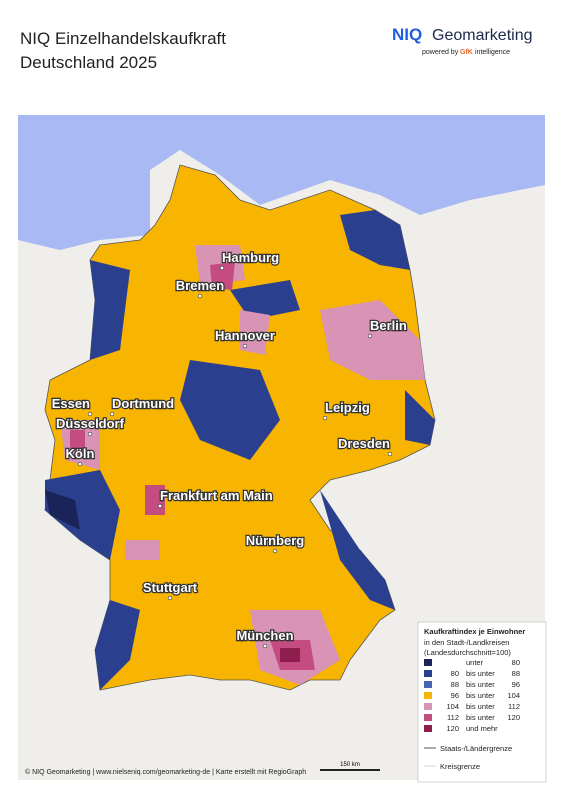  Describe the element at coordinates (245, 335) in the screenshot. I see `city-label: Hannover` at that location.